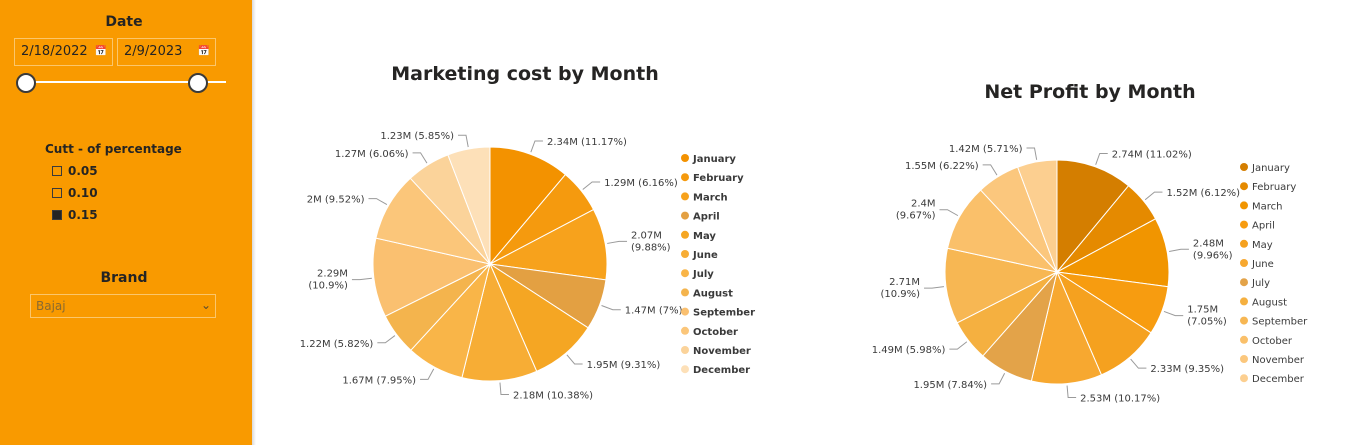 The height and width of the screenshot is (445, 1346). What do you see at coordinates (1280, 322) in the screenshot?
I see `net-profit-legend-item-september: September` at bounding box center [1280, 322].